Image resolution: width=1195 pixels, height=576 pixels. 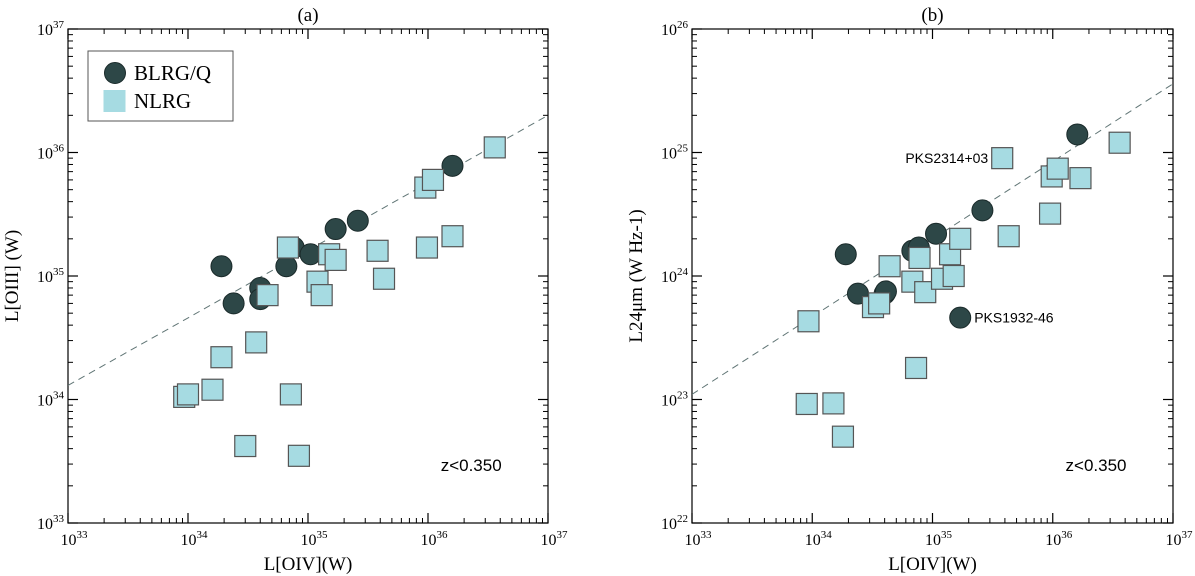 I want to click on y-tick-label: 1036, so click(x=51, y=153).